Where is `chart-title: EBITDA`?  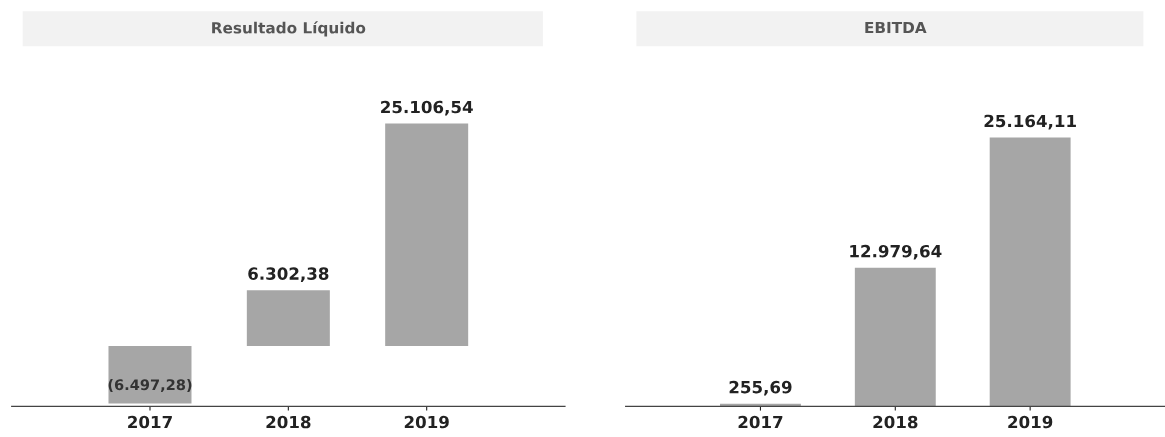 chart-title: EBITDA is located at coordinates (896, 27).